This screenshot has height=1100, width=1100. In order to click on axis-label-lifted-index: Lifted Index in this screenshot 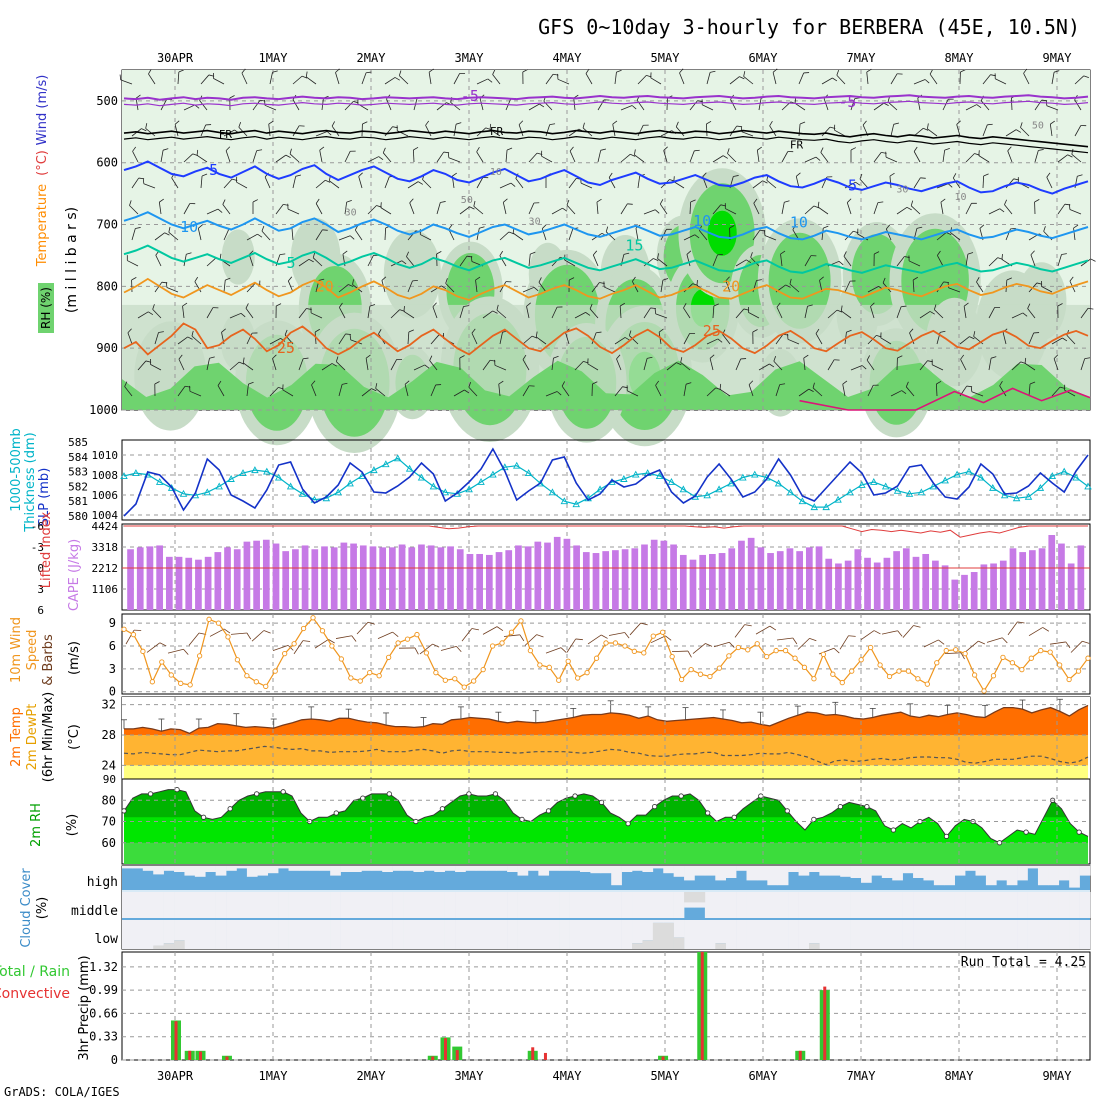, I will do `click(46, 549)`.